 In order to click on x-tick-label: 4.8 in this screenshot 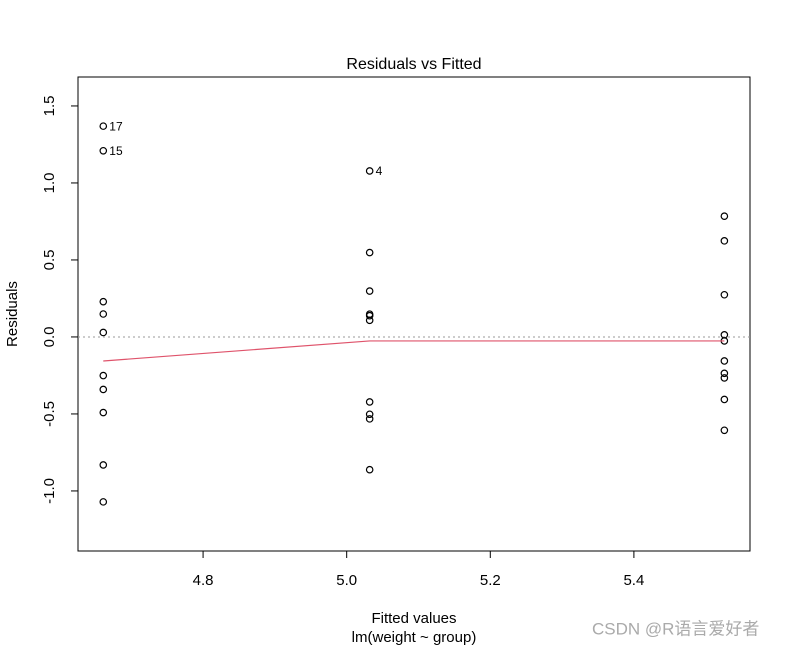, I will do `click(203, 580)`.